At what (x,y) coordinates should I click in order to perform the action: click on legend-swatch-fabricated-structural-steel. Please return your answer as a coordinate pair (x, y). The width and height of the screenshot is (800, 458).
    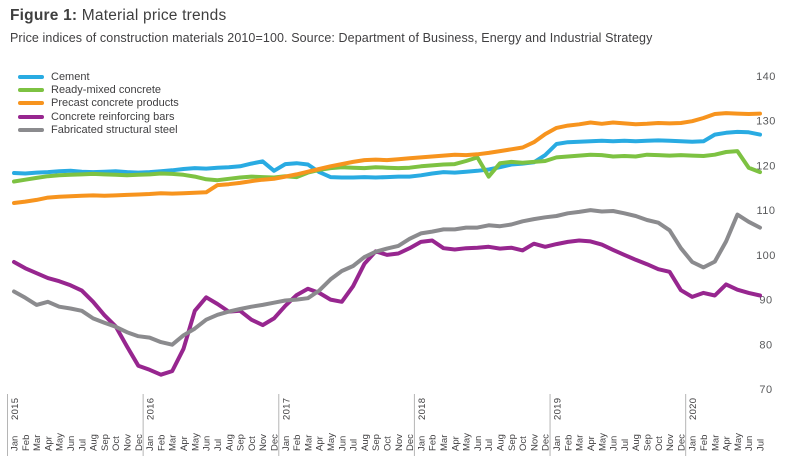
    Looking at the image, I should click on (31, 130).